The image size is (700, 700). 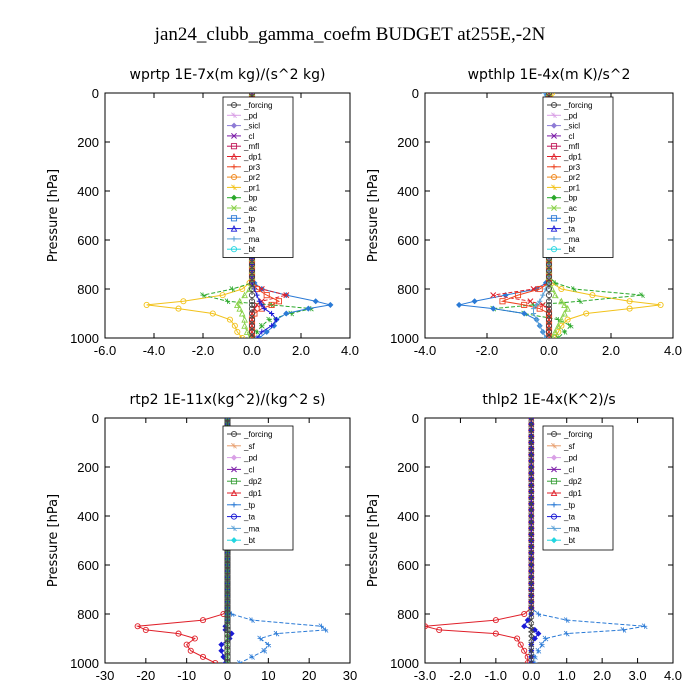 I want to click on data-point_dp2, so click(x=227, y=419).